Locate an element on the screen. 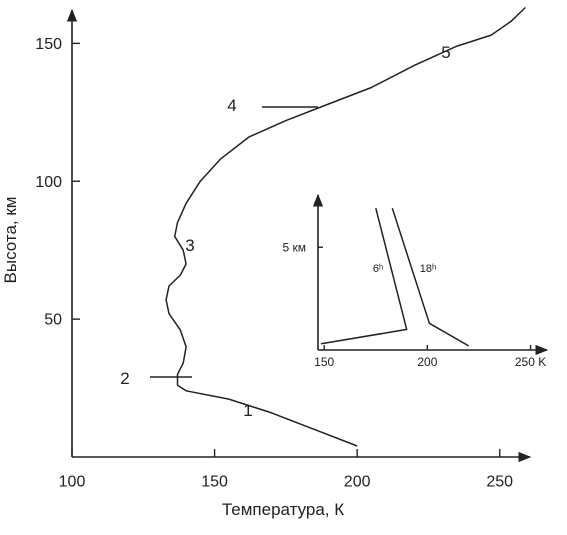 This screenshot has height=535, width=567. annotation: 1 is located at coordinates (247, 410).